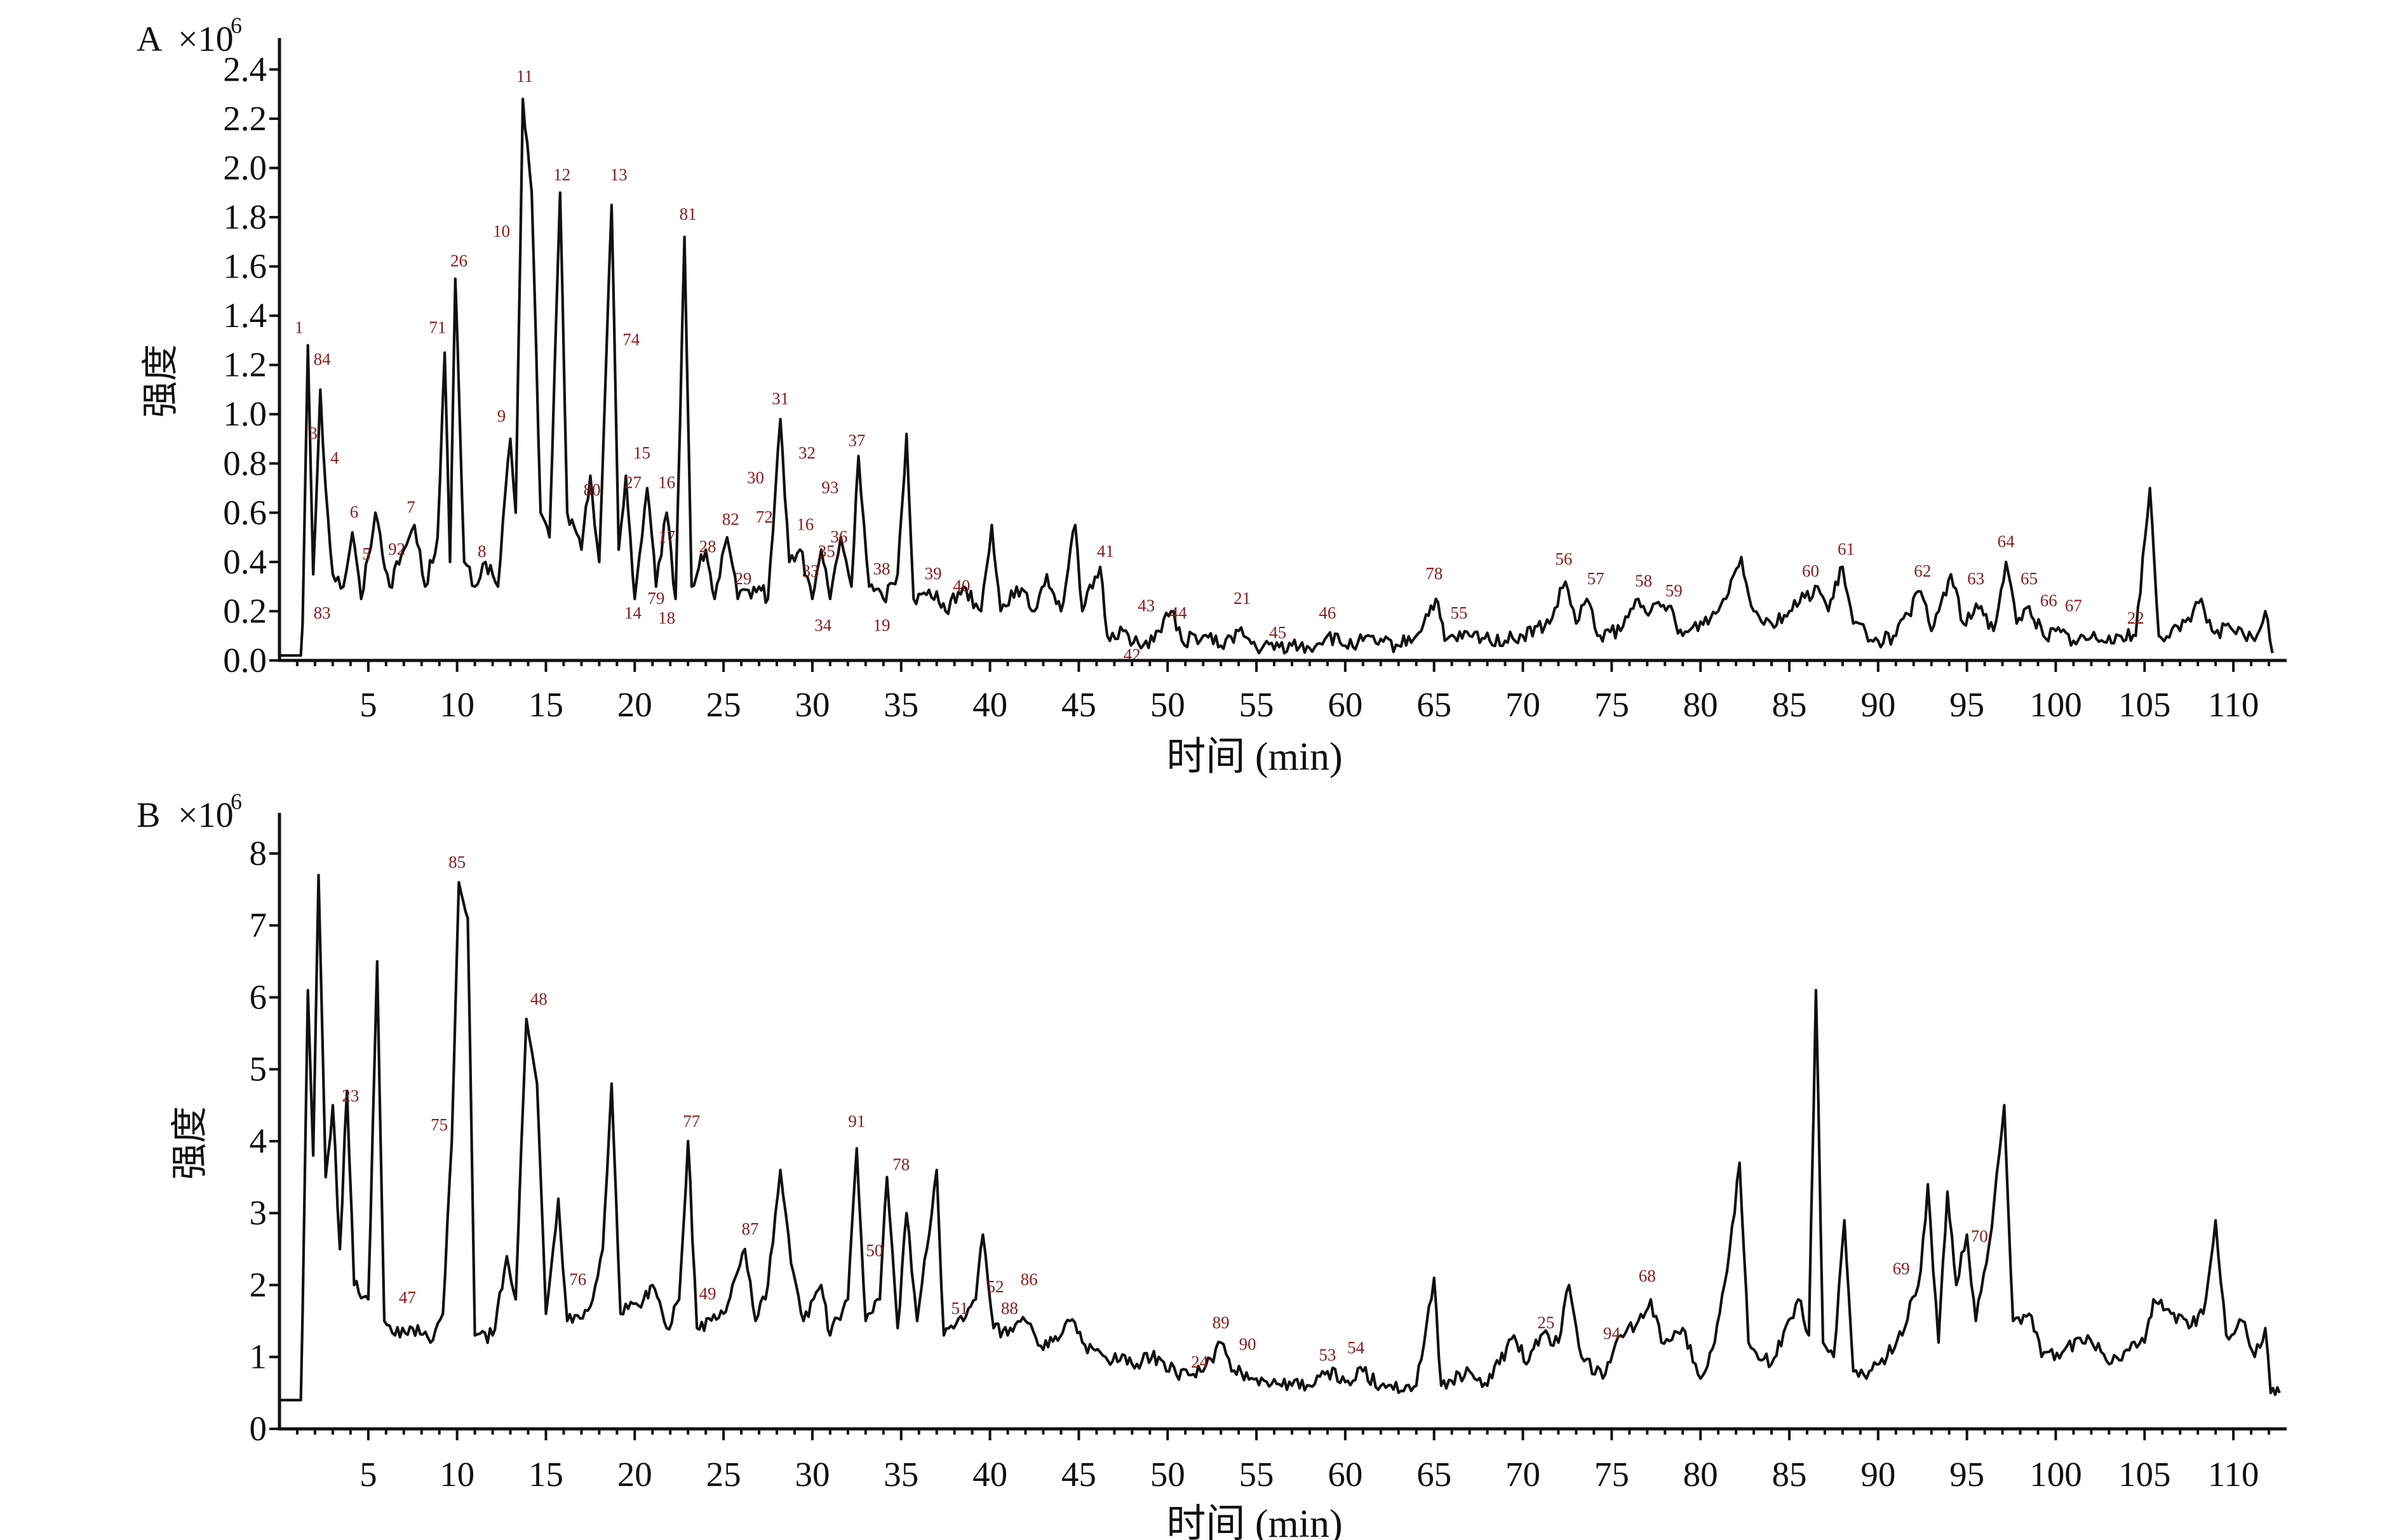 This screenshot has width=2401, height=1540. What do you see at coordinates (1975, 578) in the screenshot?
I see `peak-label: 63` at bounding box center [1975, 578].